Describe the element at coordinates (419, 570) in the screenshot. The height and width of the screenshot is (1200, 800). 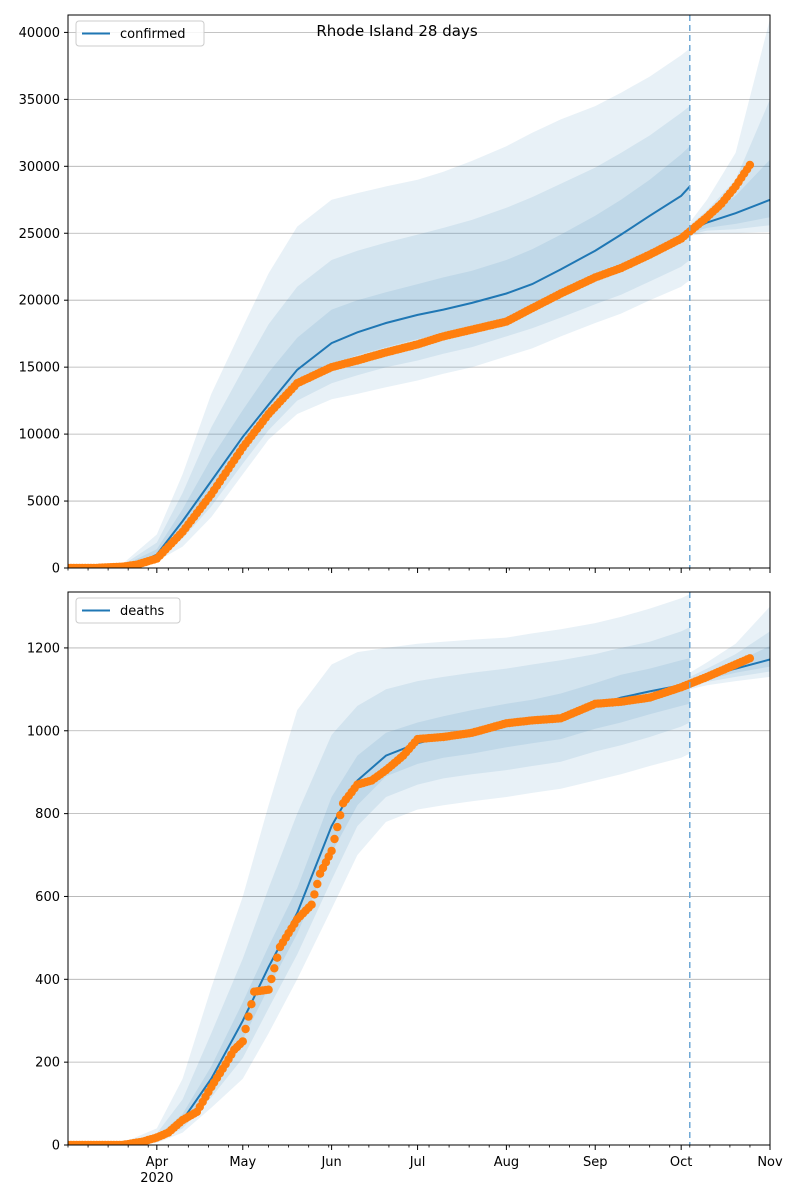
I see `x-axis` at that location.